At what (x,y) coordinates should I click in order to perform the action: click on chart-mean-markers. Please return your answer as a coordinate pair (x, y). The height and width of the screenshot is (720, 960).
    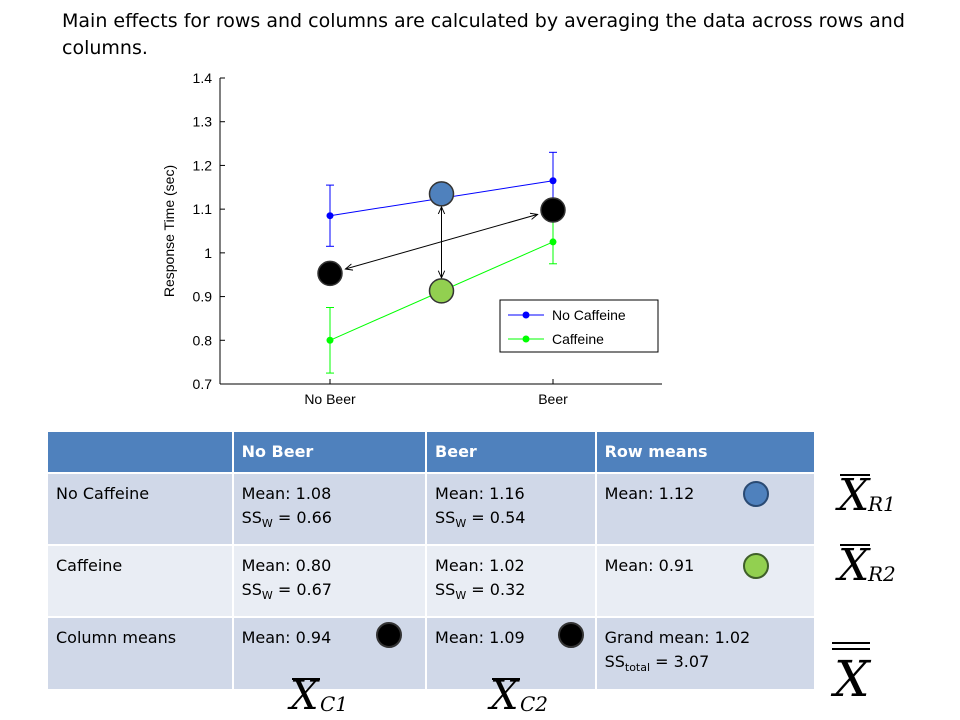
    Looking at the image, I should click on (441, 242).